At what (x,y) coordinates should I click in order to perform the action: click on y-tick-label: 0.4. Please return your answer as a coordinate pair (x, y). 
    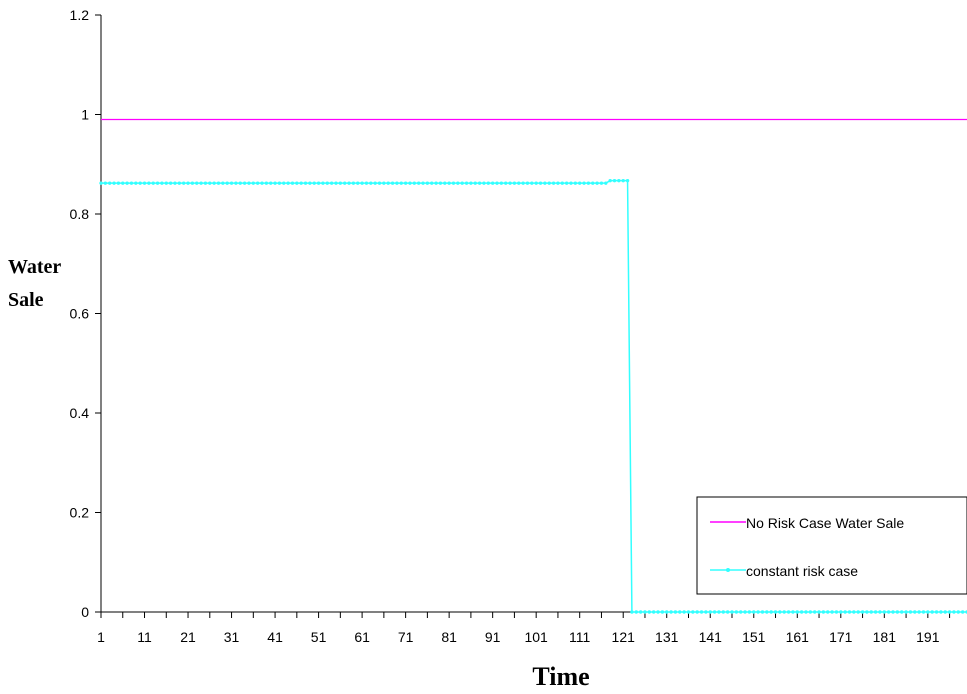
    Looking at the image, I should click on (80, 413).